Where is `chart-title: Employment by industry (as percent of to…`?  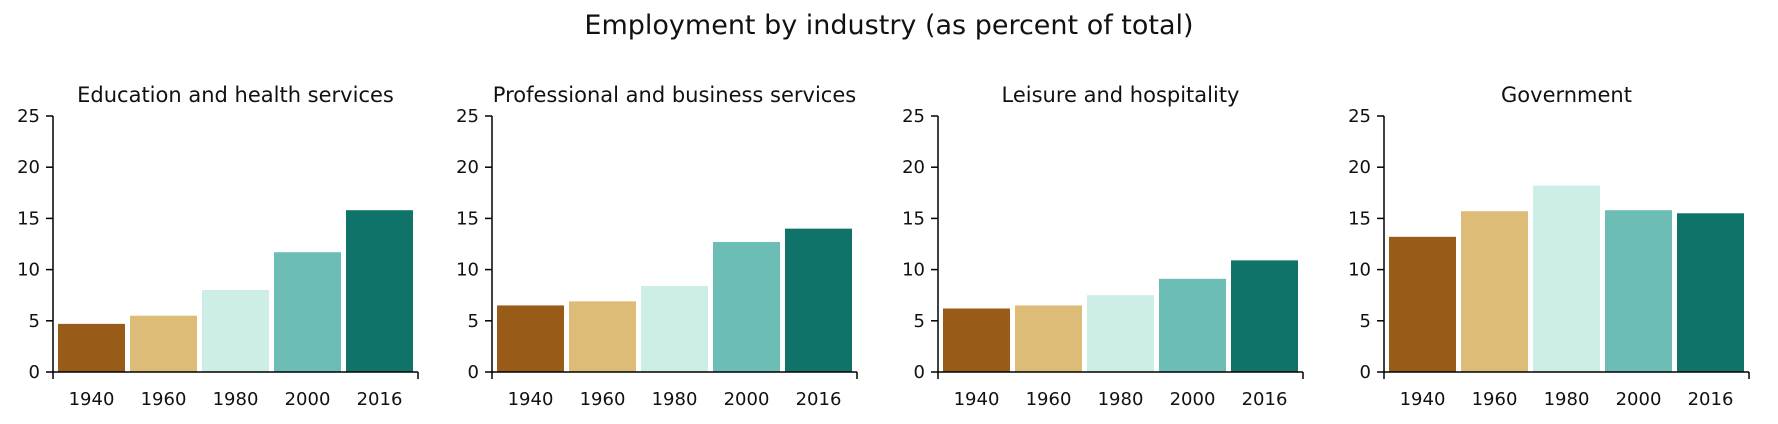 chart-title: Employment by industry (as percent of to… is located at coordinates (888, 25).